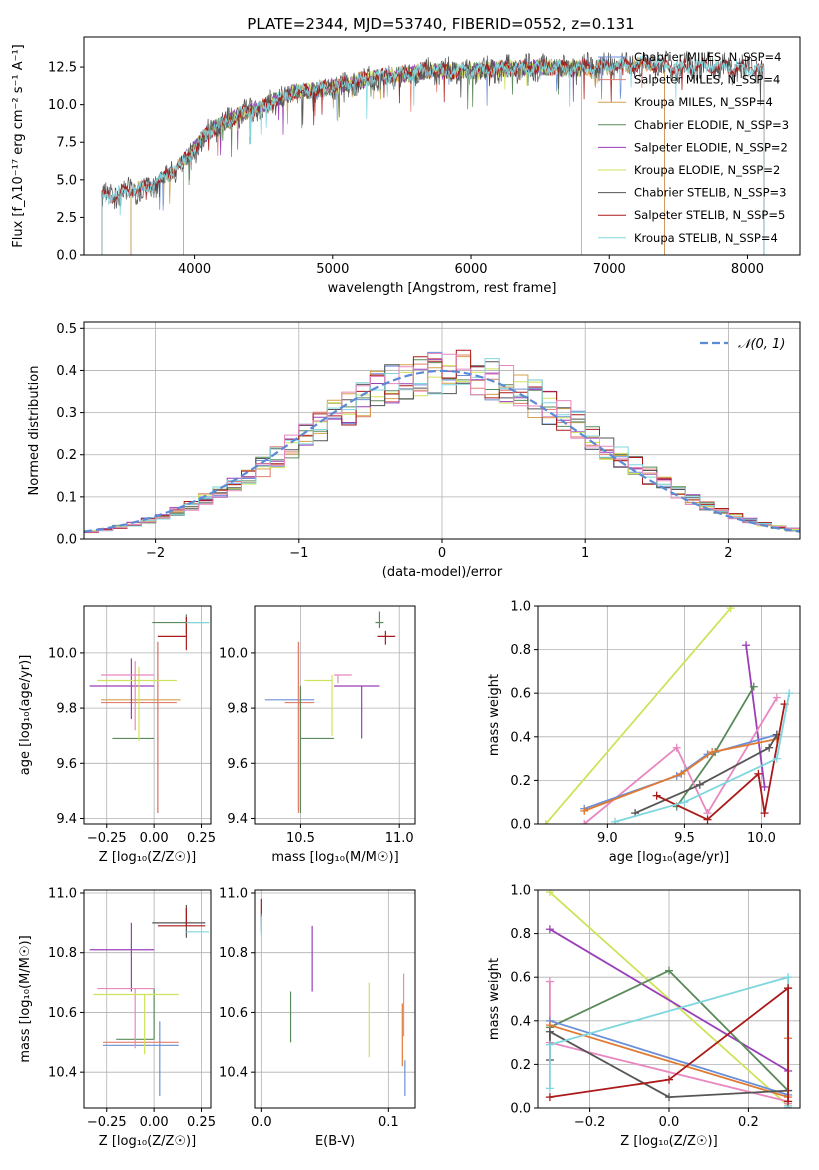  What do you see at coordinates (706, 238) in the screenshot?
I see `legend-entry: Kroupa STELIB, N_SSP=4` at bounding box center [706, 238].